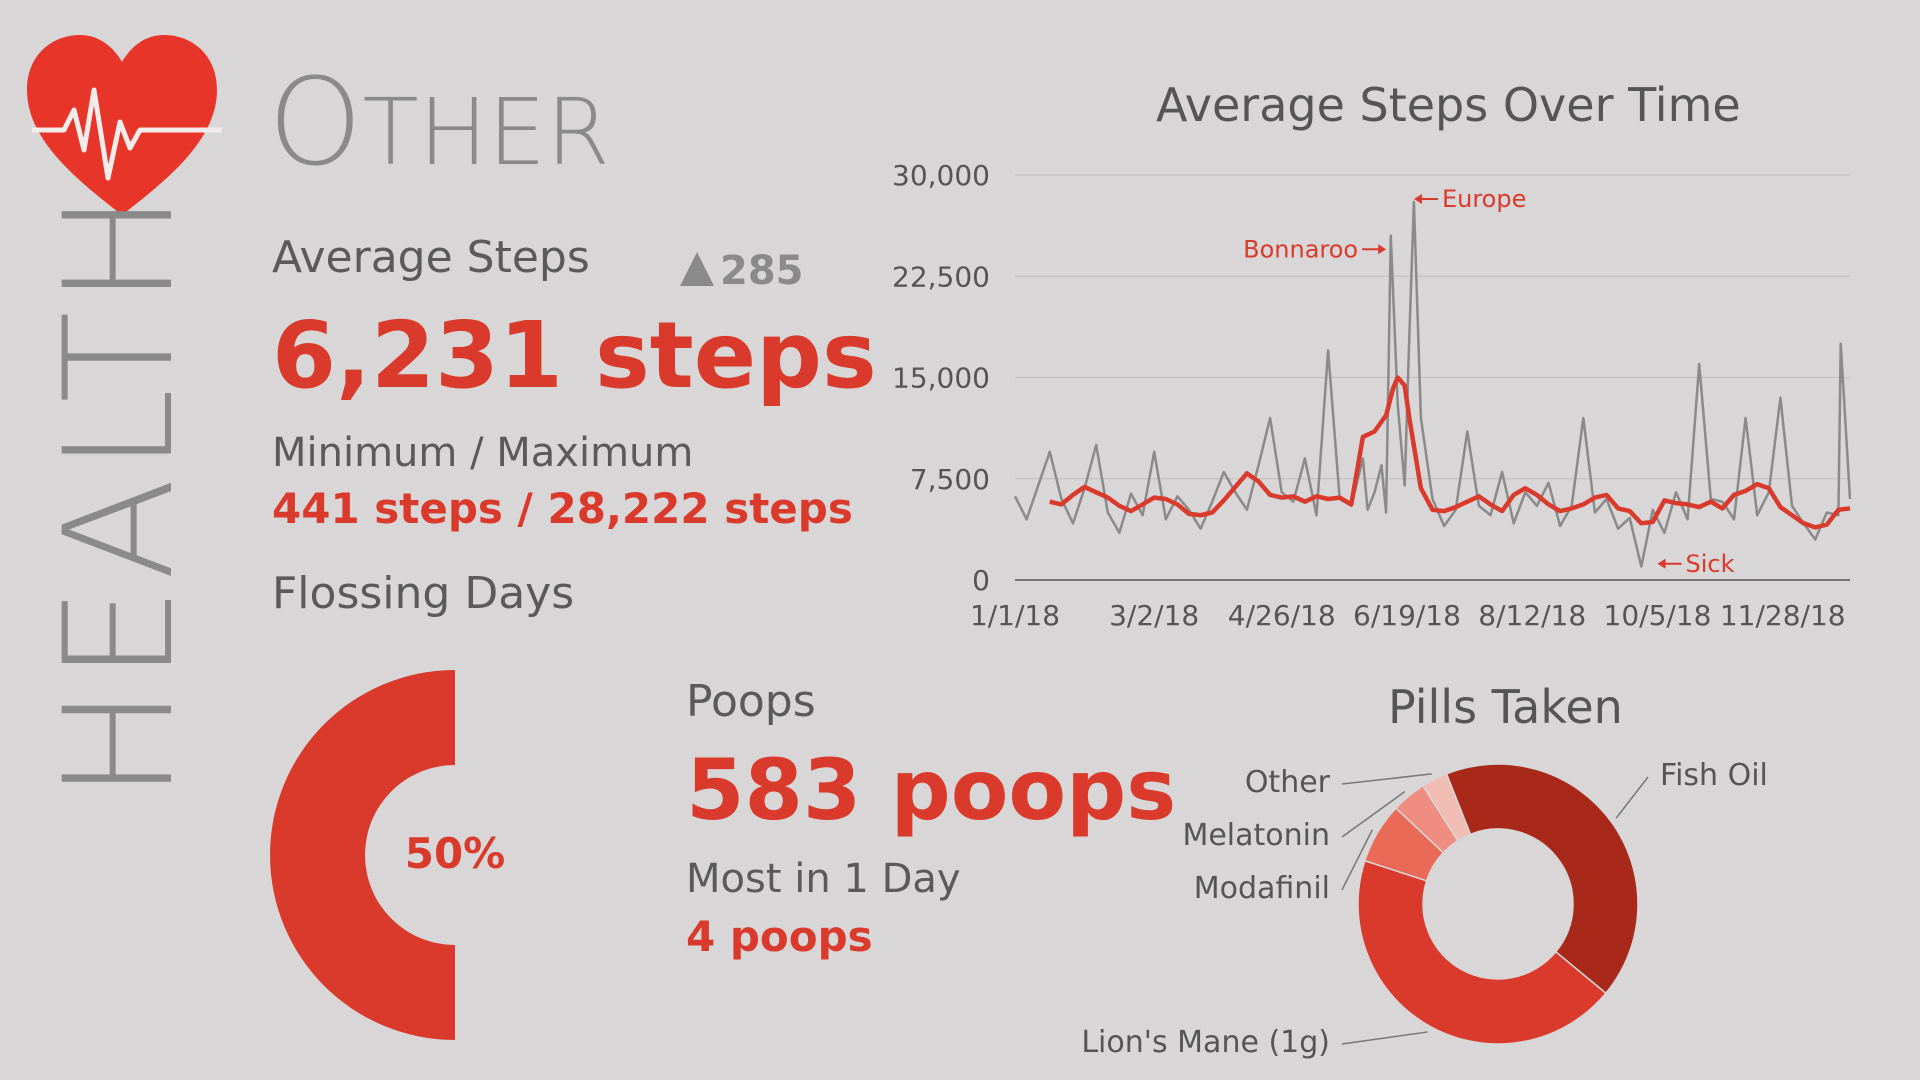  Describe the element at coordinates (751, 701) in the screenshot. I see `poops-label: Poops` at that location.